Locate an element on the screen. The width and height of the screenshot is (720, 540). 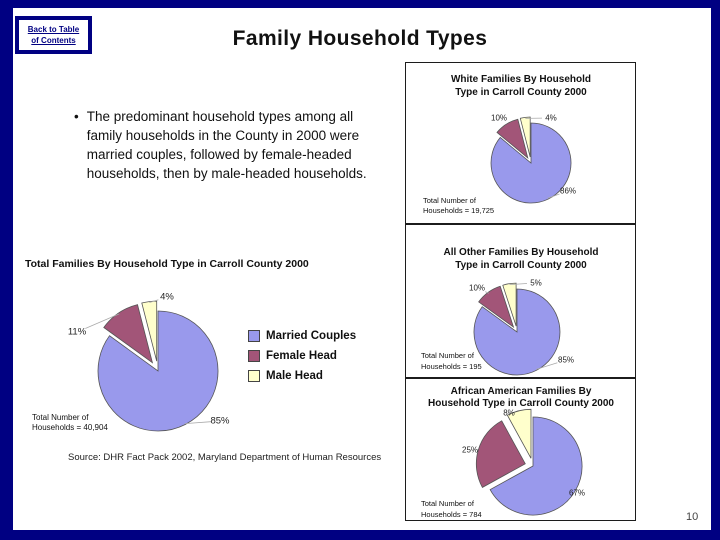
legend-item: Male Head is located at coordinates (302, 376).